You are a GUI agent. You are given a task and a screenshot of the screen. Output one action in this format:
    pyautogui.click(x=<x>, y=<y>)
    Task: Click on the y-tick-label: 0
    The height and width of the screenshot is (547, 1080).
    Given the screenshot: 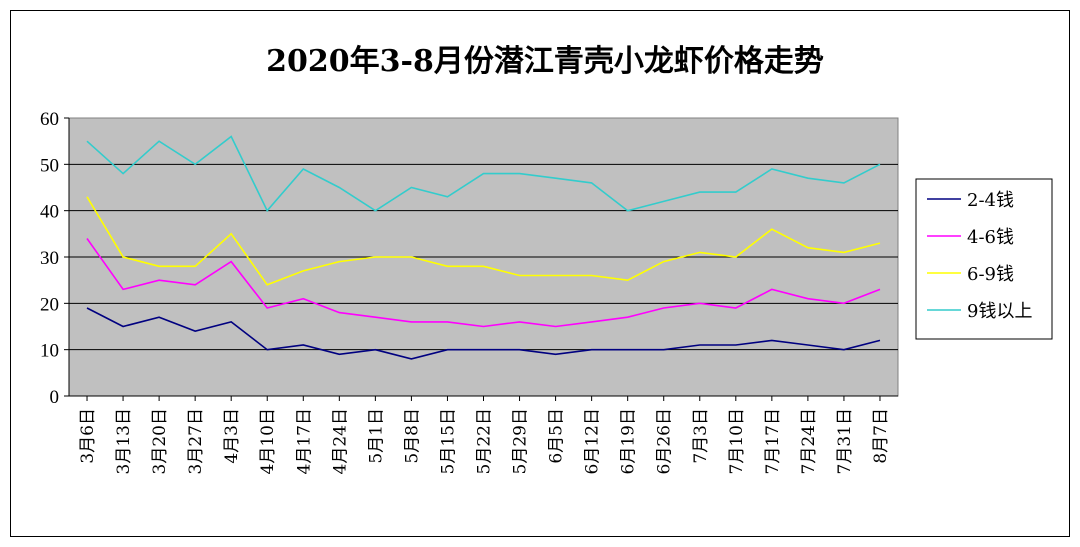 What is the action you would take?
    pyautogui.click(x=55, y=397)
    